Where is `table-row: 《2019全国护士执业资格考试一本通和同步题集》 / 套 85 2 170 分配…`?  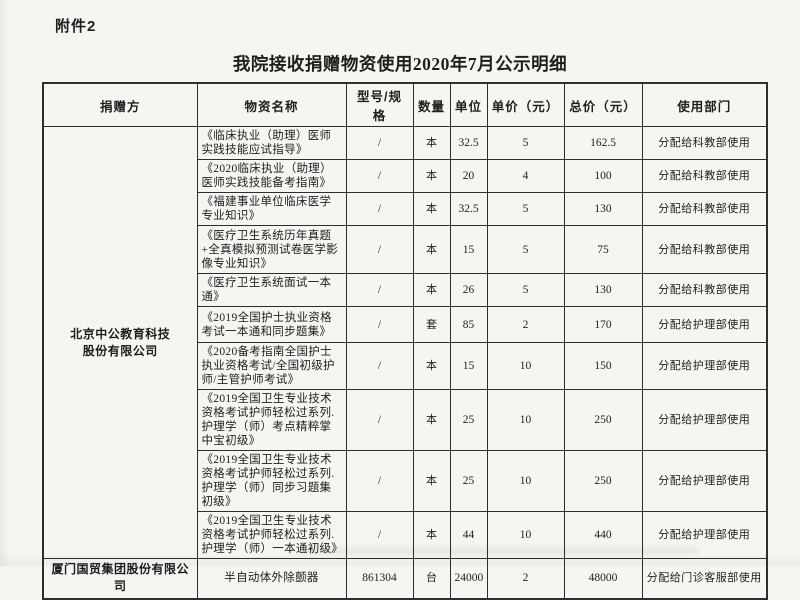 table-row: 《2019全国护士执业资格考试一本通和同步题集》 / 套 85 2 170 分配… is located at coordinates (405, 324).